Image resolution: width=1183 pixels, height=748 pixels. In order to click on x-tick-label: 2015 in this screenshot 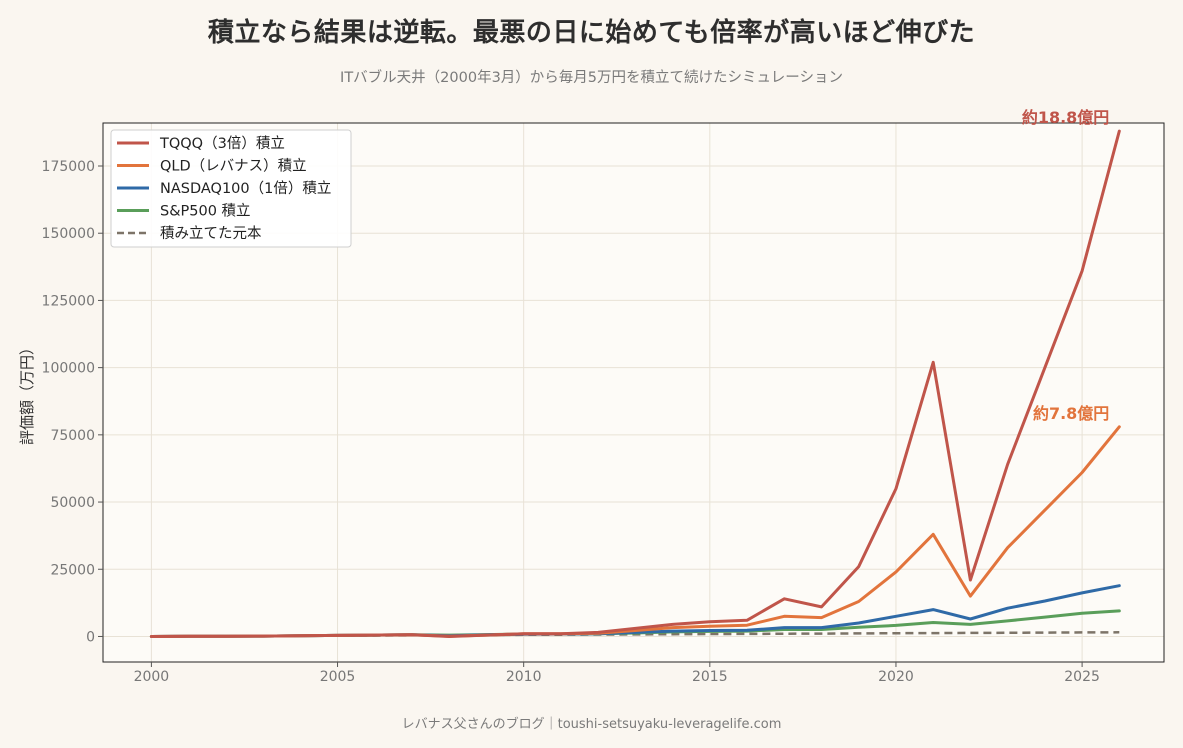, I will do `click(710, 677)`.